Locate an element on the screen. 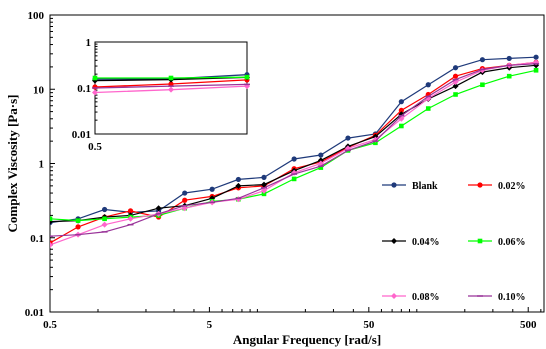 The height and width of the screenshot is (349, 546). legend-label: 0.08% is located at coordinates (426, 297).